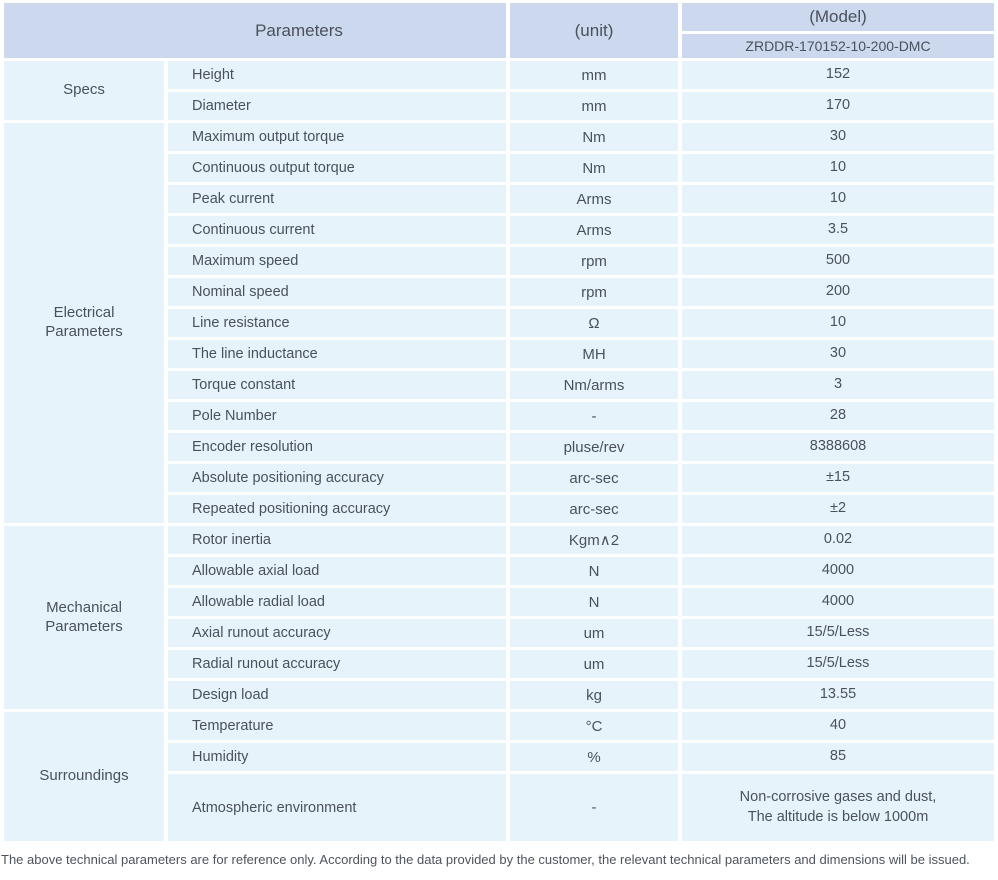  What do you see at coordinates (499, 385) in the screenshot?
I see `table-row: Torque constant Nm/arms 3` at bounding box center [499, 385].